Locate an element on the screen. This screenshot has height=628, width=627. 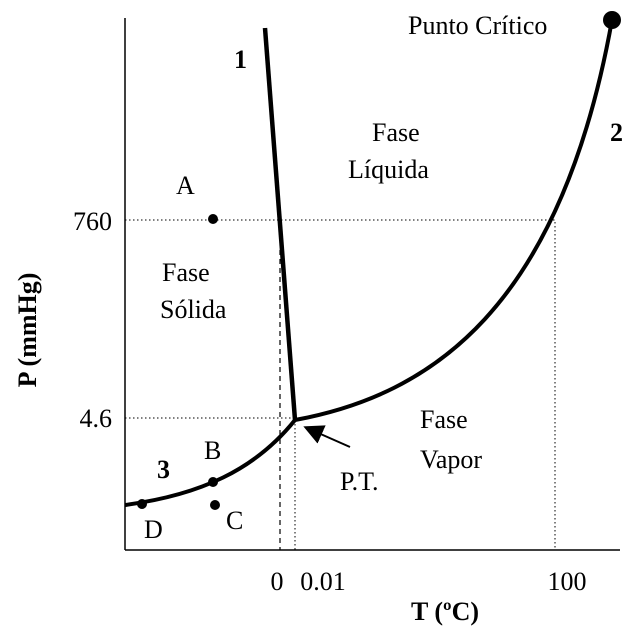
fusion-curve is located at coordinates (280, 224).